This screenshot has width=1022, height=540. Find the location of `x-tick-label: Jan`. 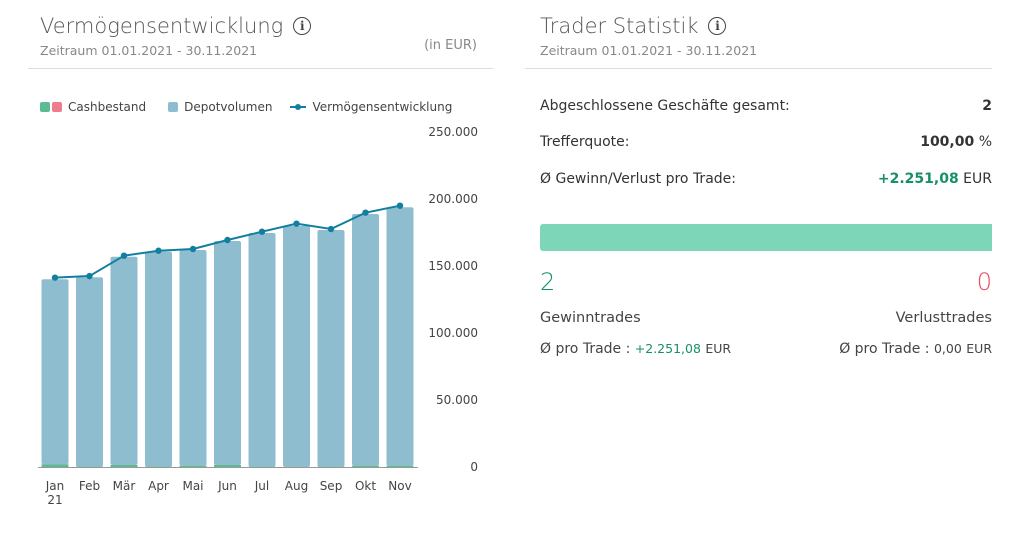

x-tick-label: Jan is located at coordinates (55, 486).